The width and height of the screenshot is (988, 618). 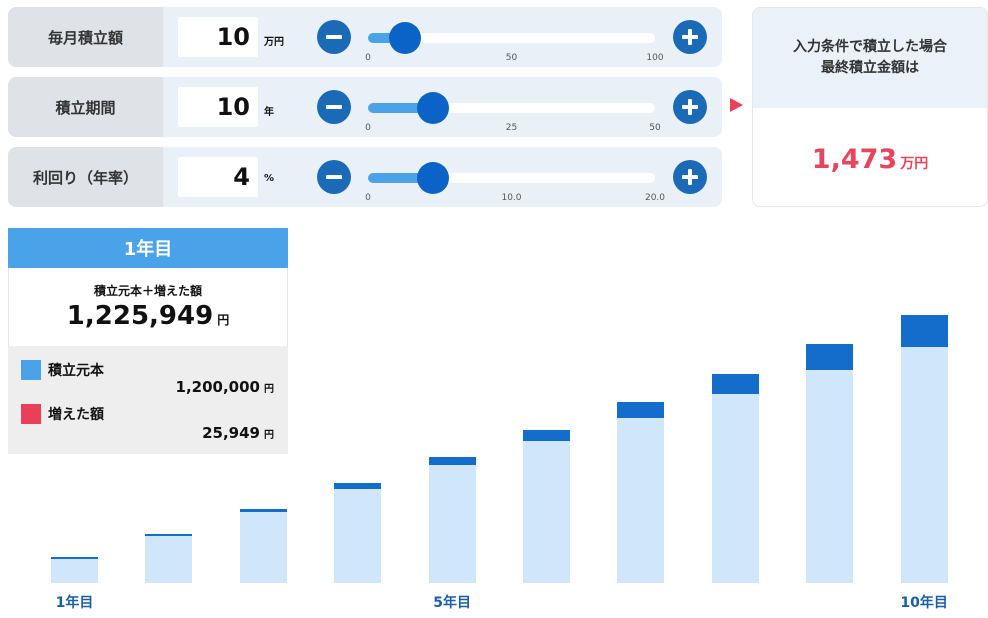 I want to click on period-slider-fill, so click(x=401, y=108).